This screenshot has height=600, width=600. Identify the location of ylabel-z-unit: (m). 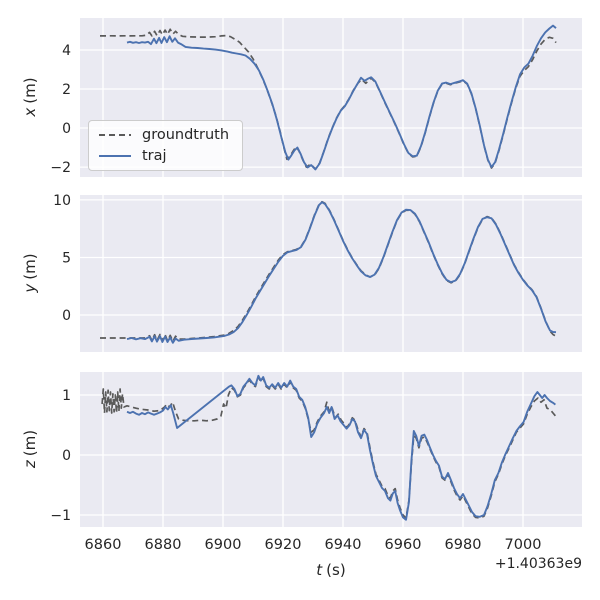
(30, 443).